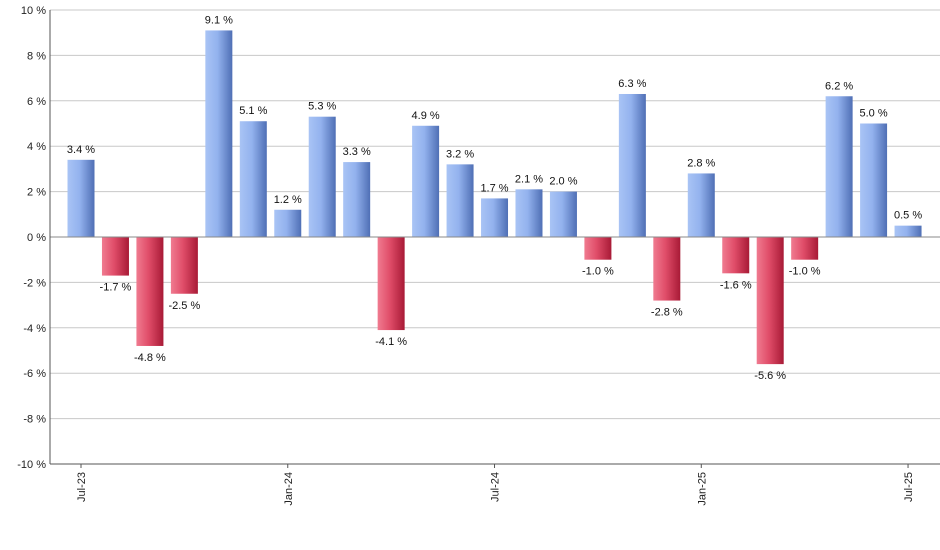 The height and width of the screenshot is (550, 940). What do you see at coordinates (494, 188) in the screenshot?
I see `data-label: 1.7 %` at bounding box center [494, 188].